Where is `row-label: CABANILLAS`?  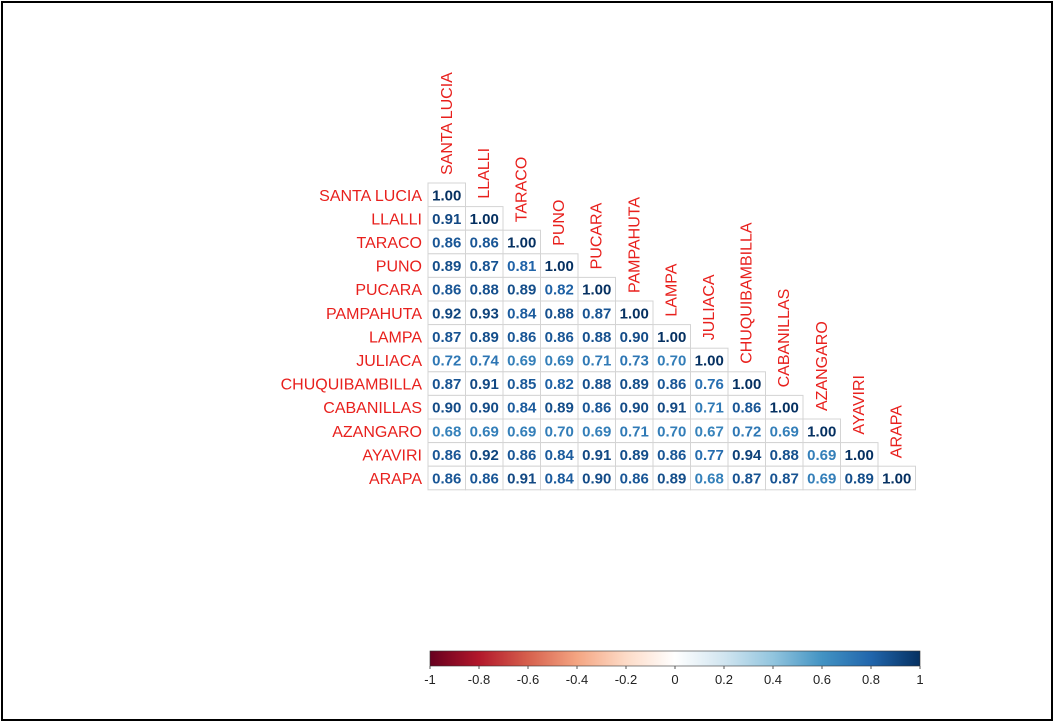
row-label: CABANILLAS is located at coordinates (372, 408).